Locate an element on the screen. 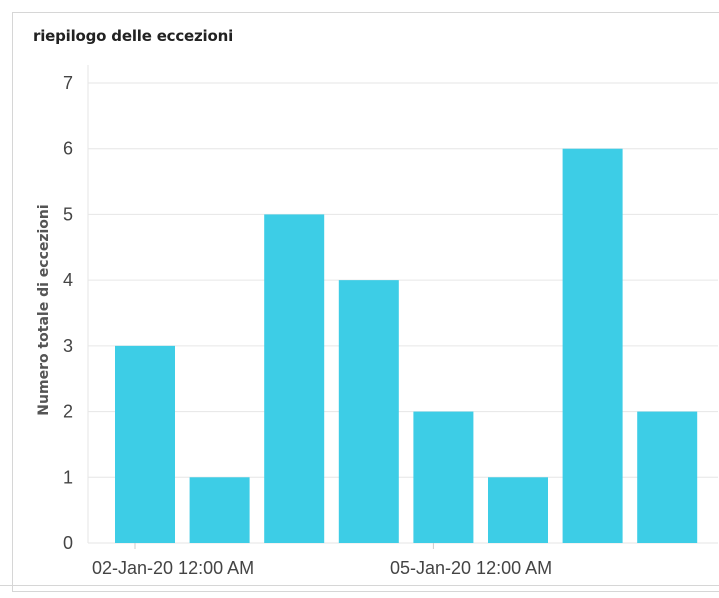 This screenshot has width=719, height=598. panel-bottom-border is located at coordinates (359, 585).